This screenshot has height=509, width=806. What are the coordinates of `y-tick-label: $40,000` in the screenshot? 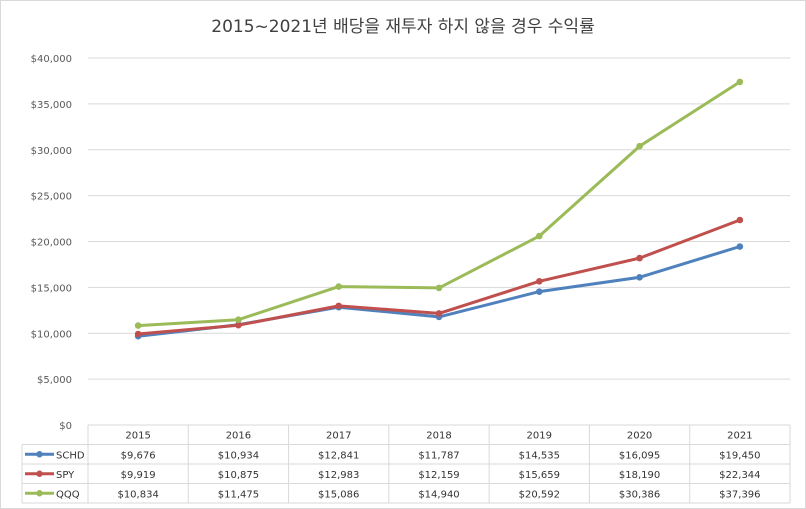 It's located at (51, 59).